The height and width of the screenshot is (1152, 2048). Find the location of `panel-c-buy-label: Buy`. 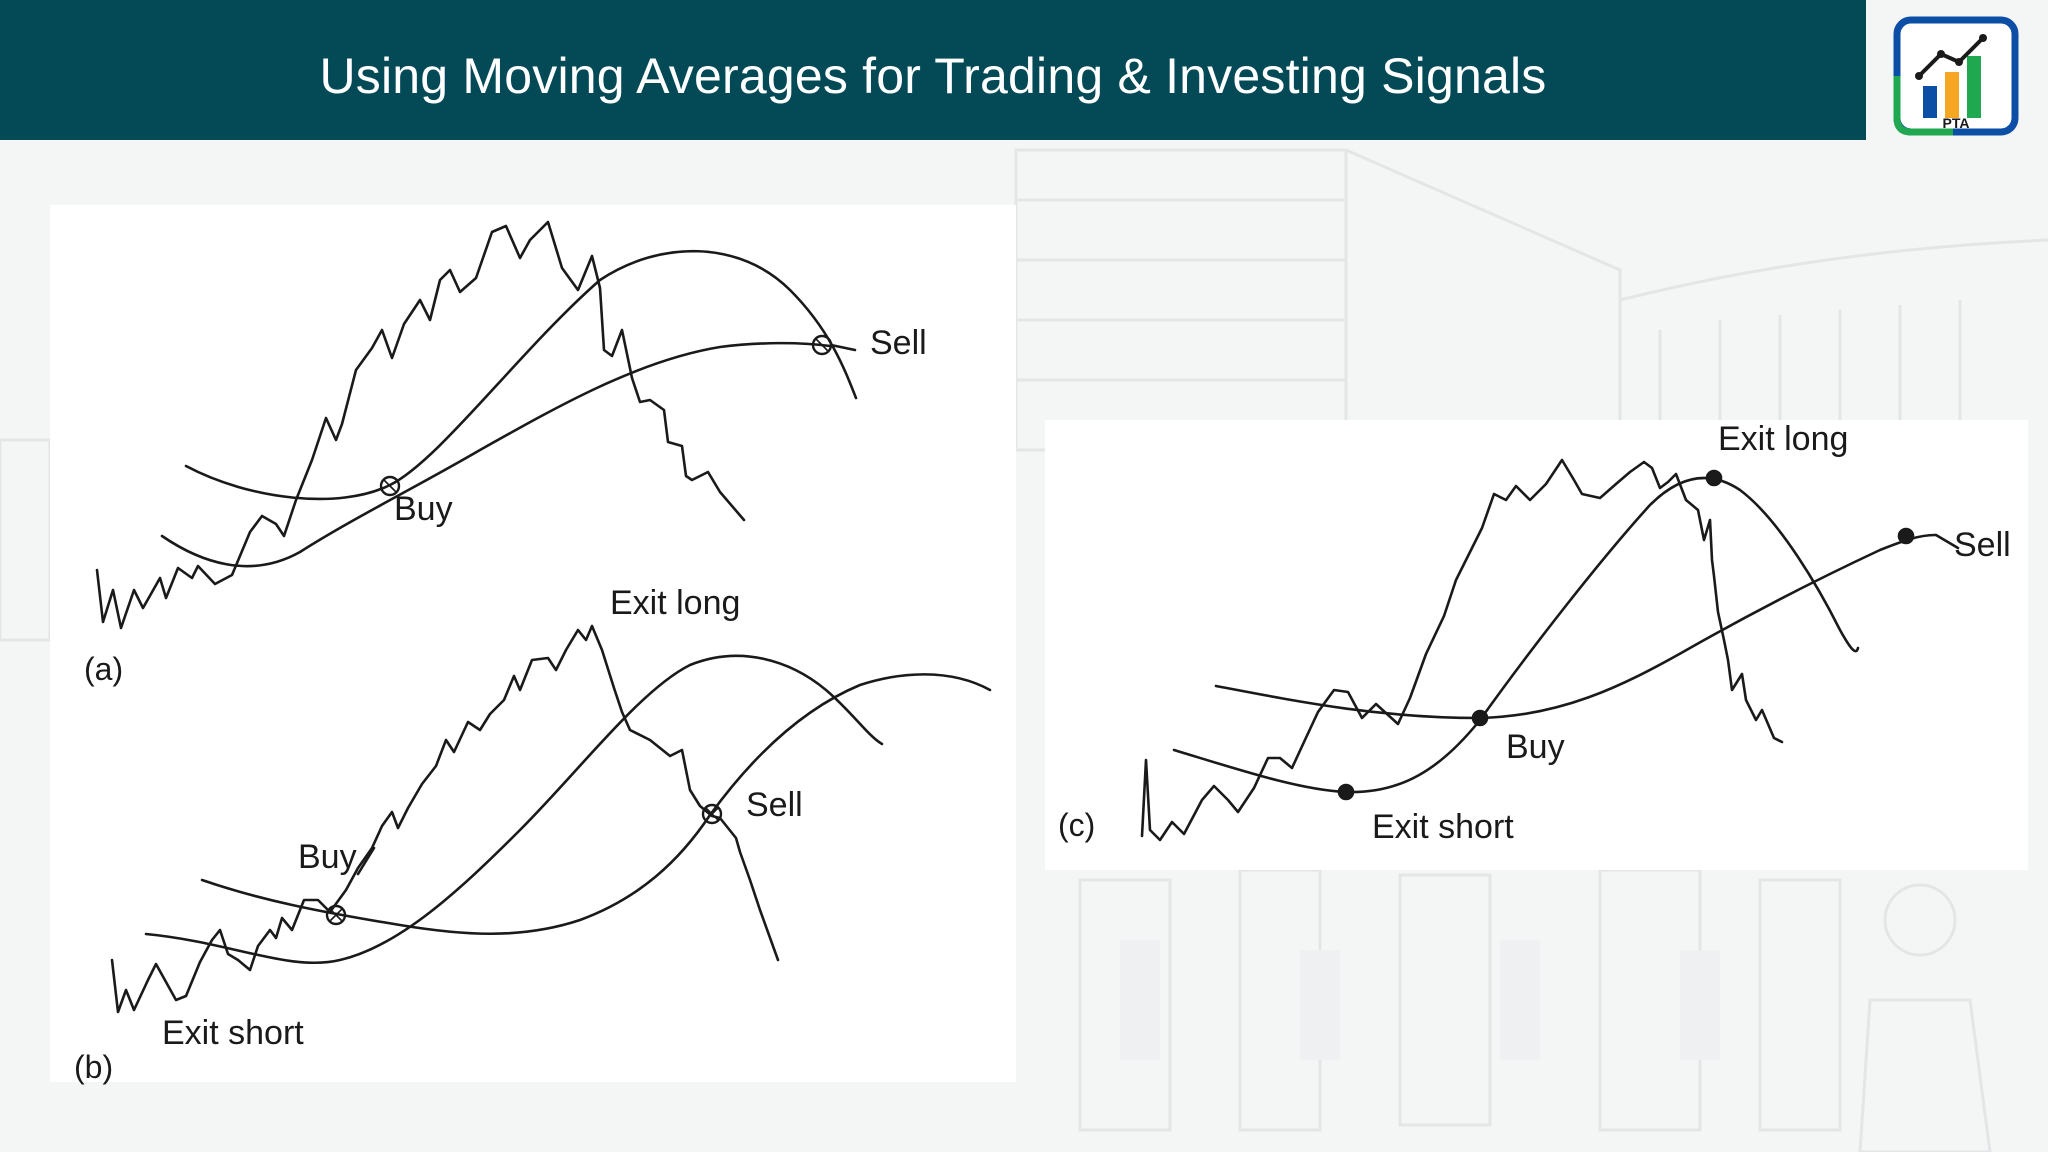

panel-c-buy-label: Buy is located at coordinates (1535, 747).